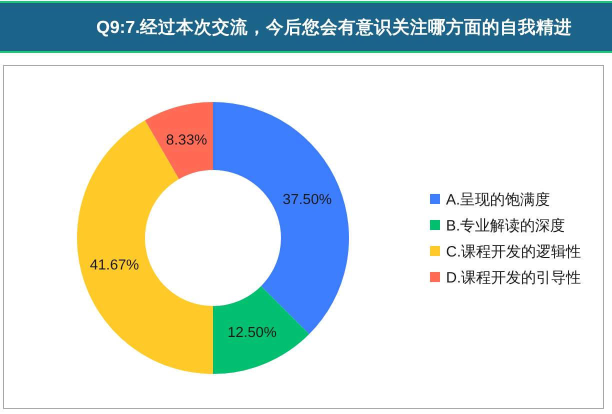 The width and height of the screenshot is (612, 414). I want to click on title: Q9:7.经过本次交流，今后您会有意识关注哪方面的自我精进, so click(334, 27).